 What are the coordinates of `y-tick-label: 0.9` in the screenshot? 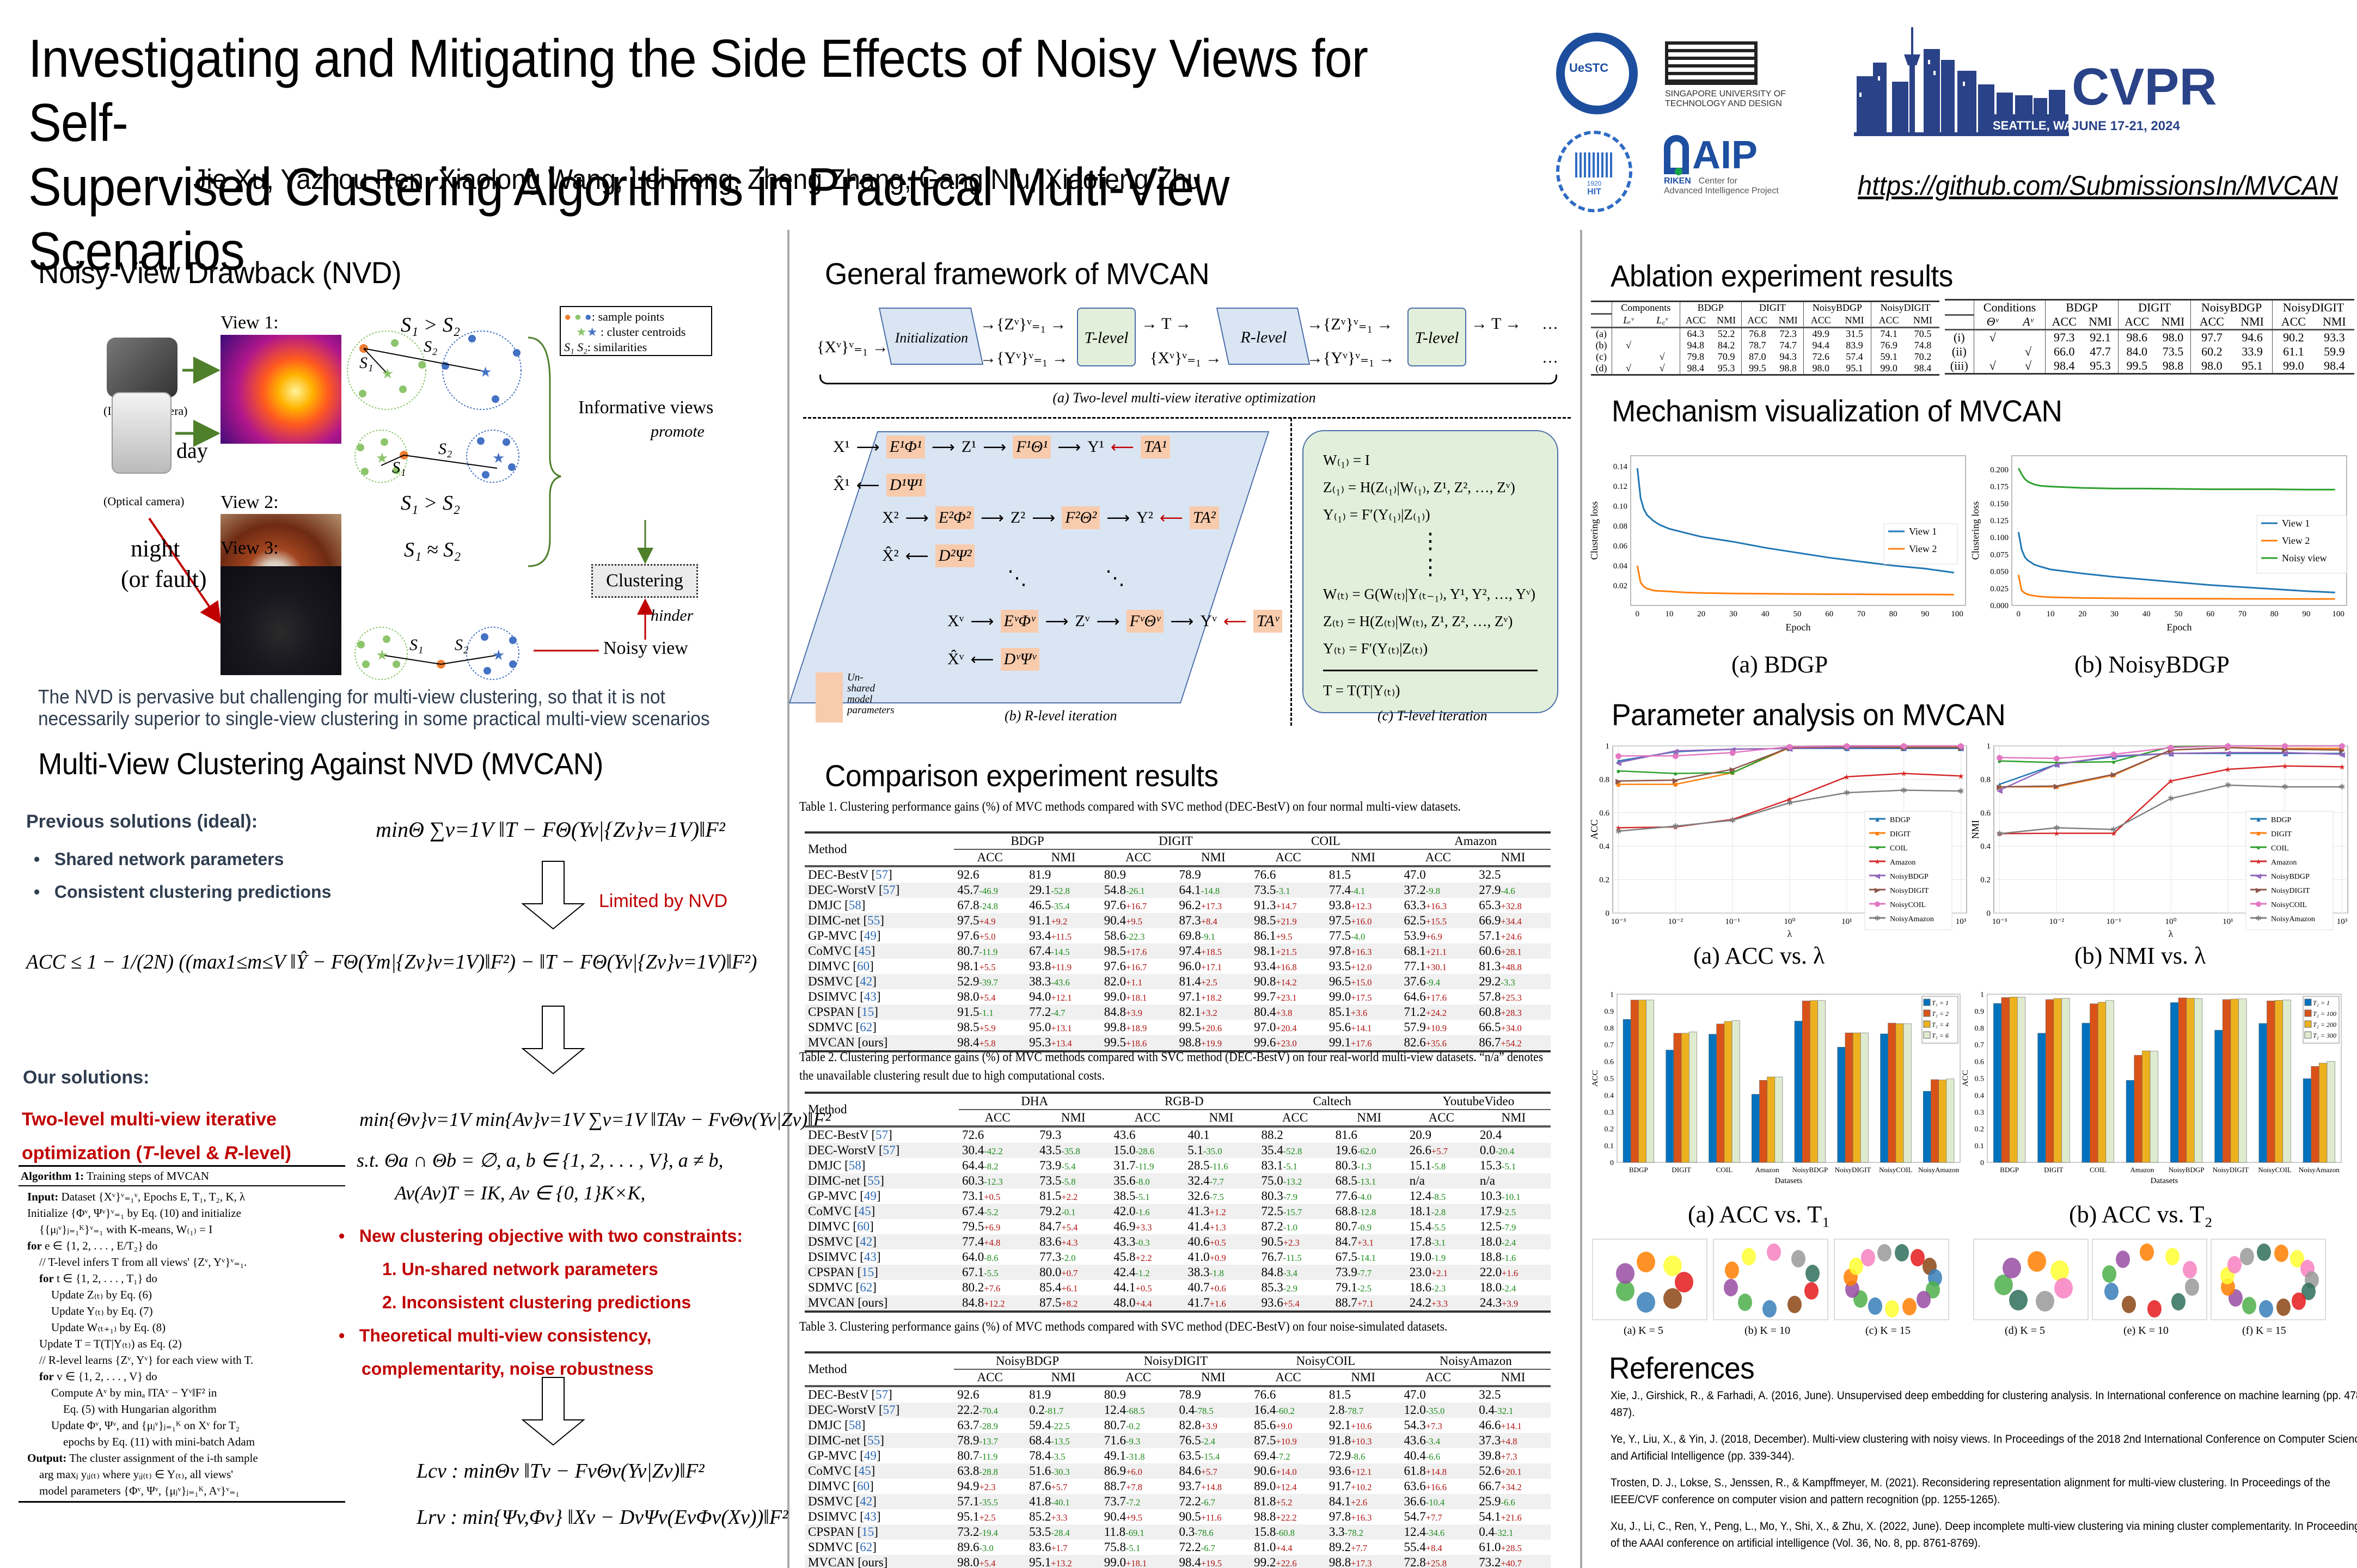 It's located at (1980, 1012).